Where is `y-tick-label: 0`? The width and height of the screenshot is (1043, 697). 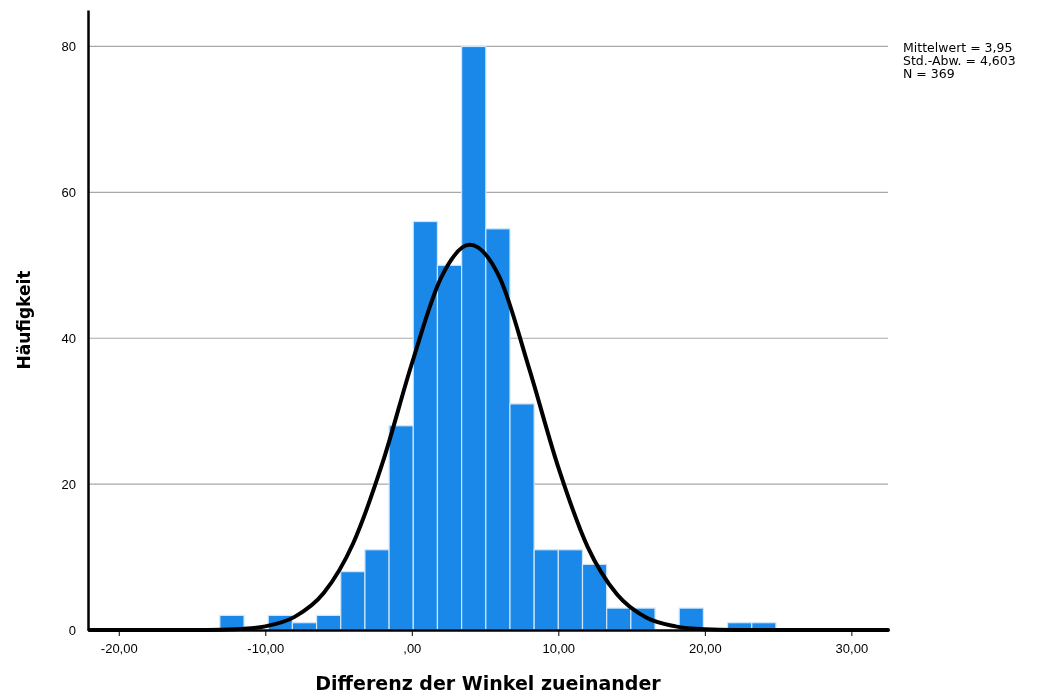 y-tick-label: 0 is located at coordinates (72, 630).